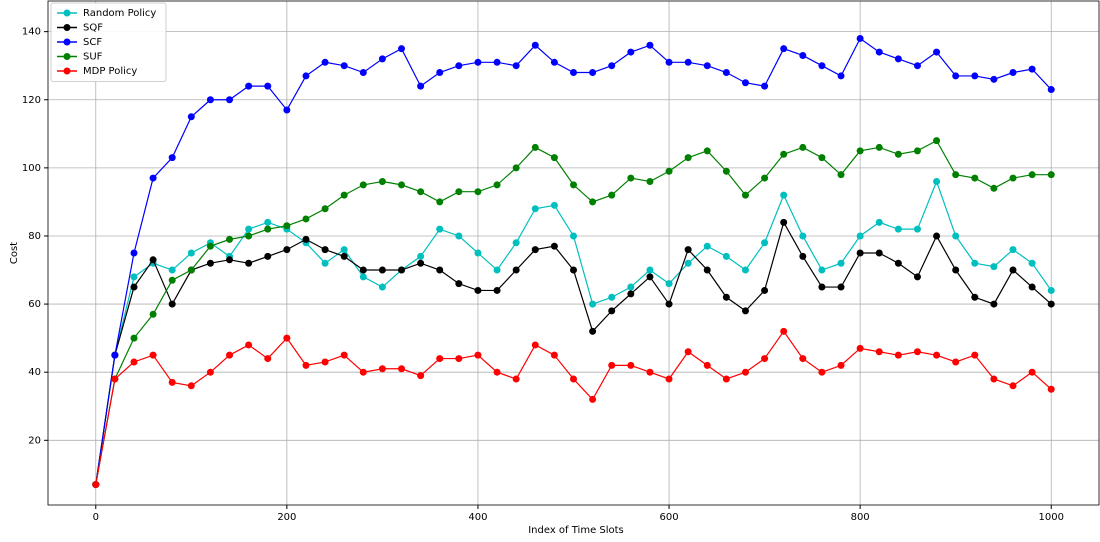 This screenshot has width=1100, height=542. Describe the element at coordinates (668, 517) in the screenshot. I see `x-tick-label: 600` at that location.